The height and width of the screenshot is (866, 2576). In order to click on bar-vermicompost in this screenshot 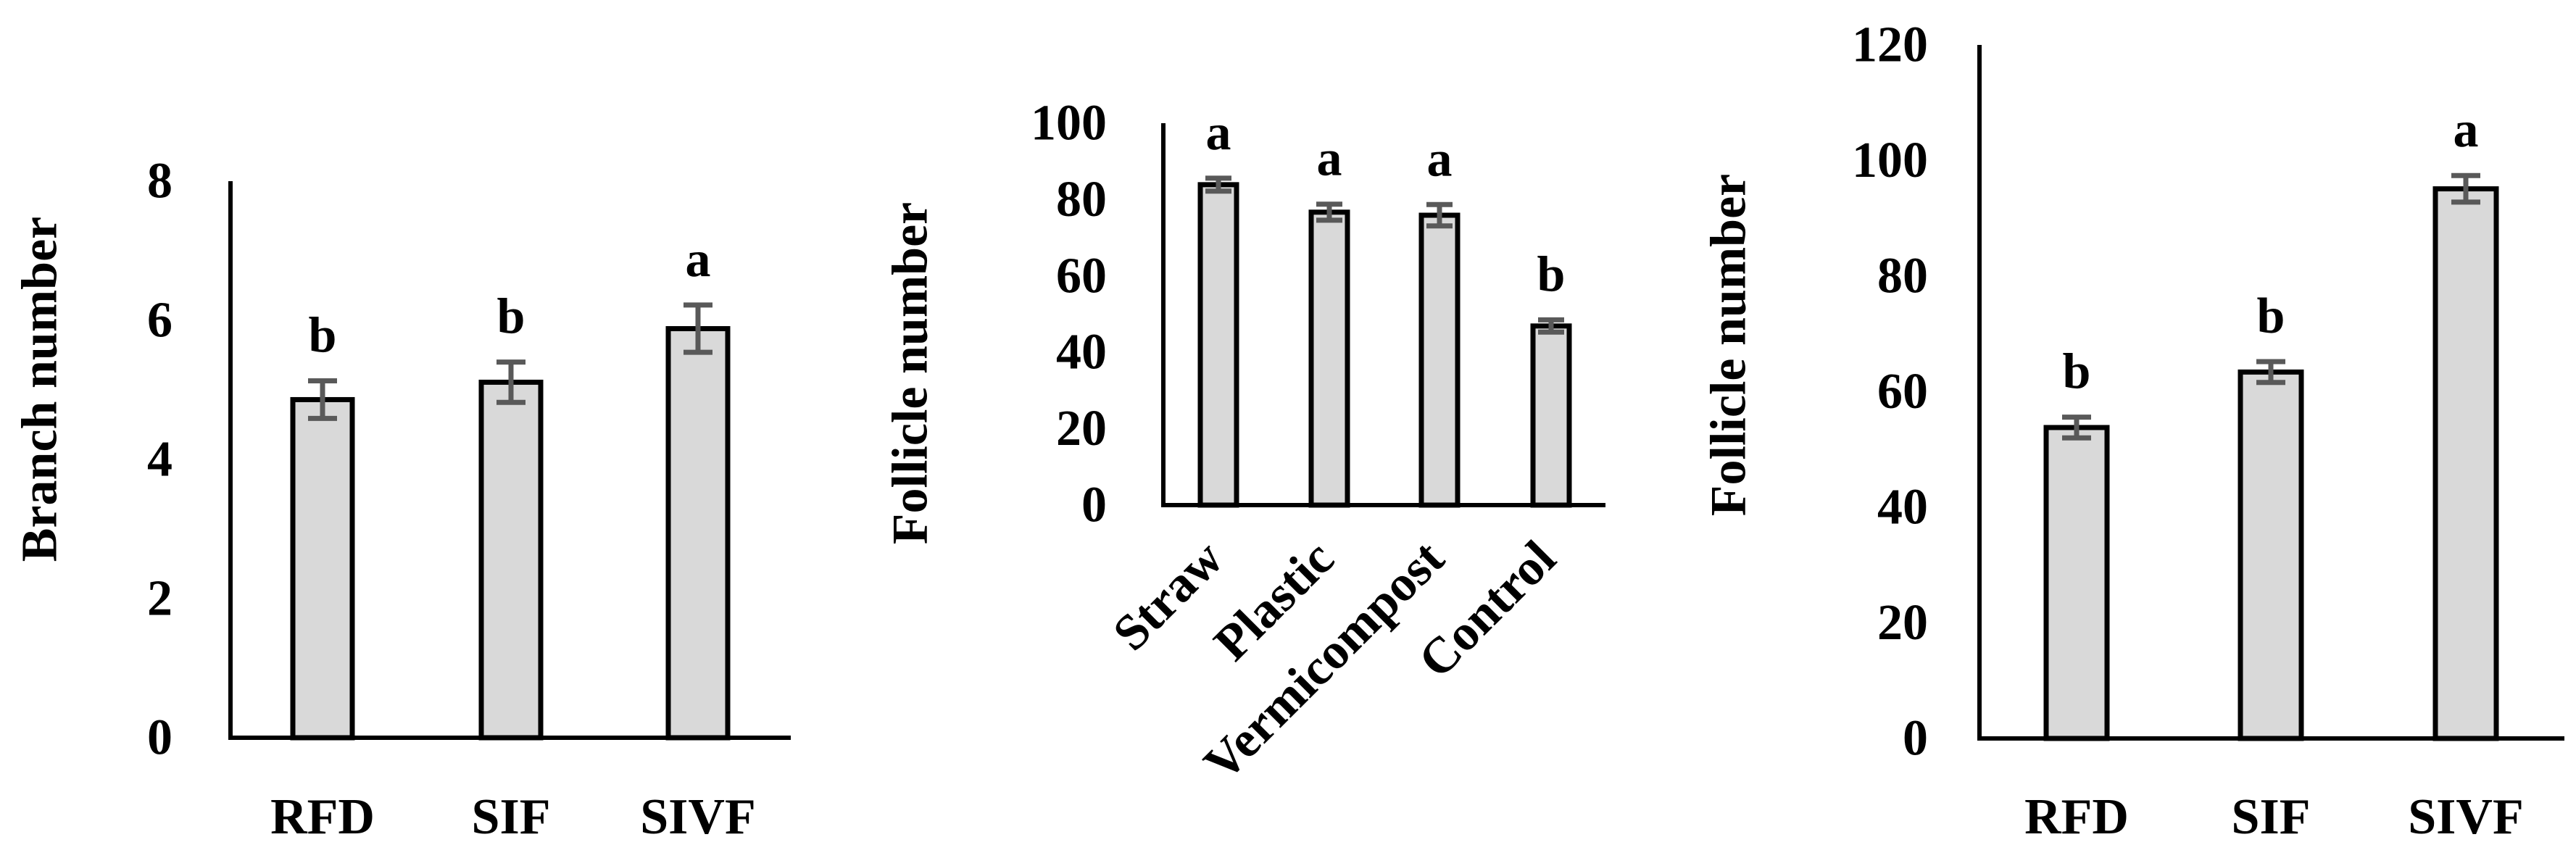, I will do `click(1439, 360)`.